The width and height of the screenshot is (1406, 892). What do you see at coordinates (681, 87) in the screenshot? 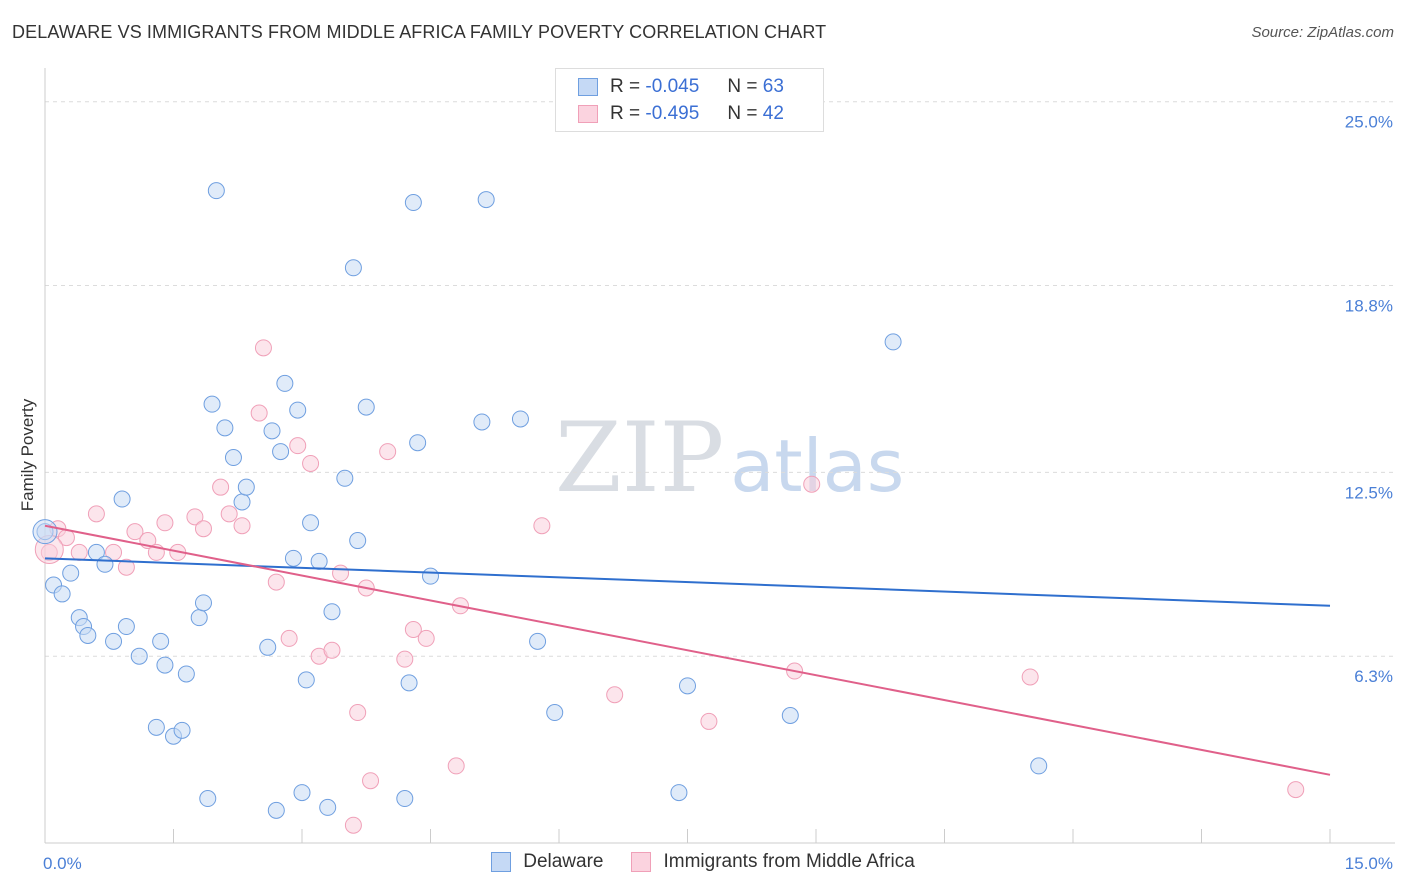
I see `legend-row-delaware: R = -0.045 N = 63` at bounding box center [681, 87].